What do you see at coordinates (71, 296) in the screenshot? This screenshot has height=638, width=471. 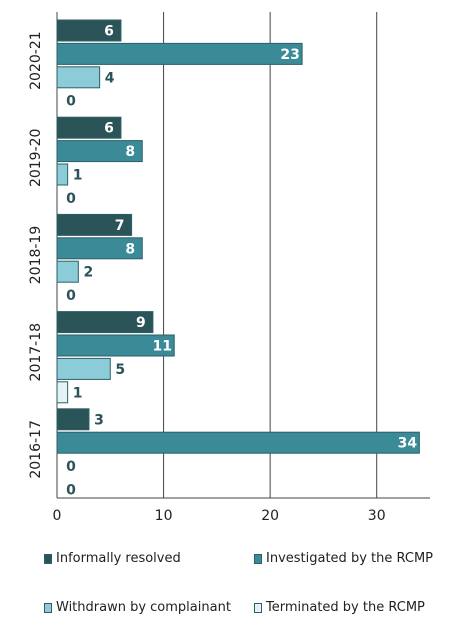 I see `data-label-2018-19-series-3: 0` at bounding box center [71, 296].